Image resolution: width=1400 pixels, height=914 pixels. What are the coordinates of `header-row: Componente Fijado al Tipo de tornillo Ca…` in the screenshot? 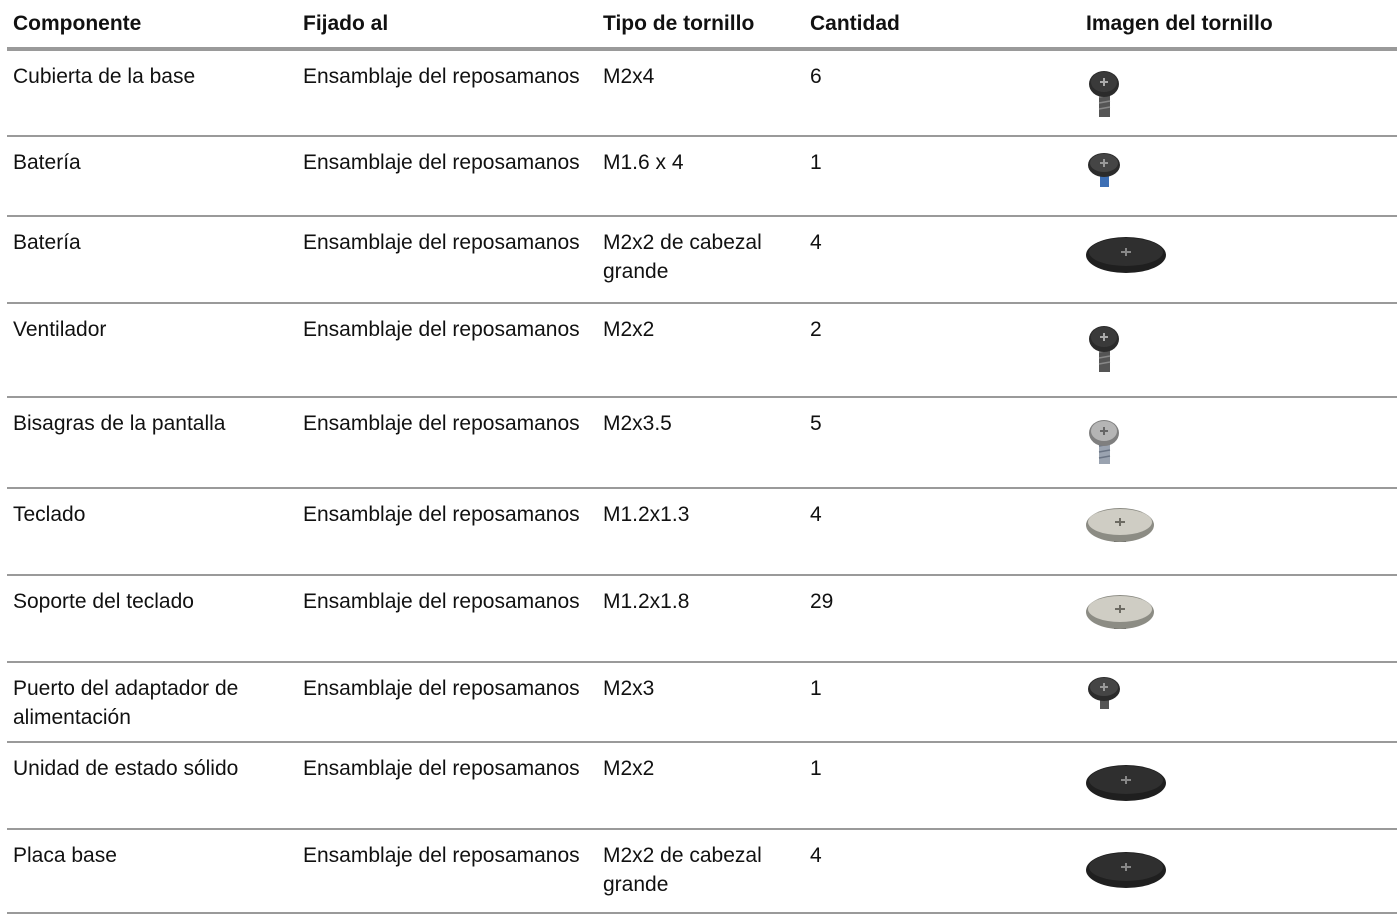 It's located at (702, 25).